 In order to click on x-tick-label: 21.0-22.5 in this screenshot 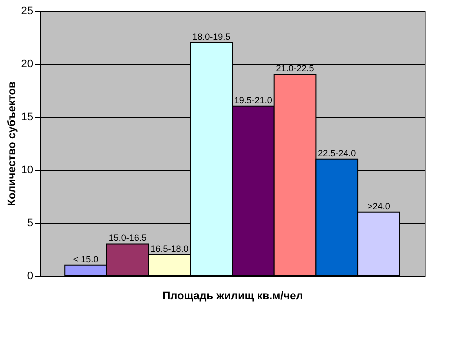, I will do `click(295, 69)`.